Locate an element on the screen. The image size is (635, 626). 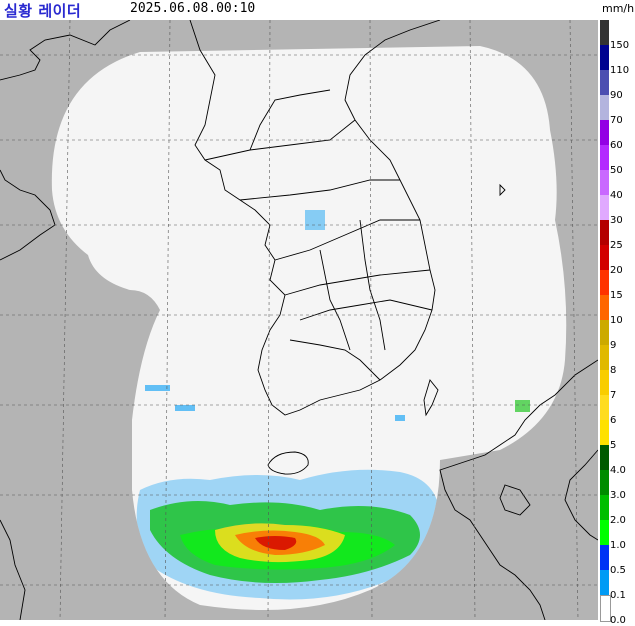
legend-item: 9 is located at coordinates (617, 335).